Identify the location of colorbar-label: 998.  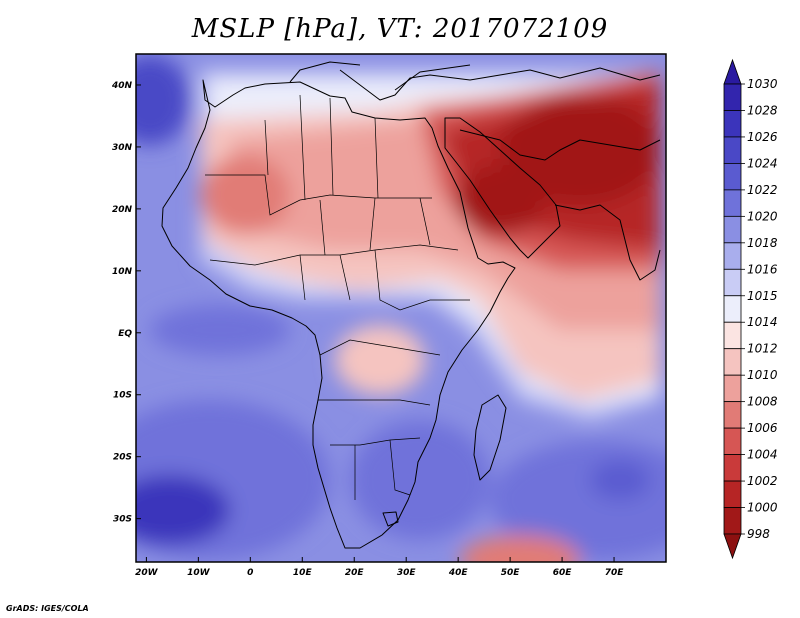
(758, 534).